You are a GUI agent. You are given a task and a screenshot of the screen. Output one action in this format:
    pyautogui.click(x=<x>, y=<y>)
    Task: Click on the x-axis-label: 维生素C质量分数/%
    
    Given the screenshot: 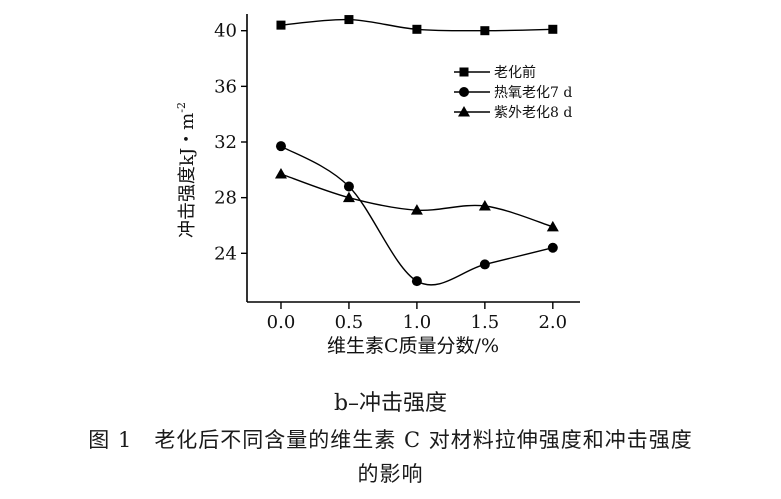 What is the action you would take?
    pyautogui.click(x=413, y=346)
    